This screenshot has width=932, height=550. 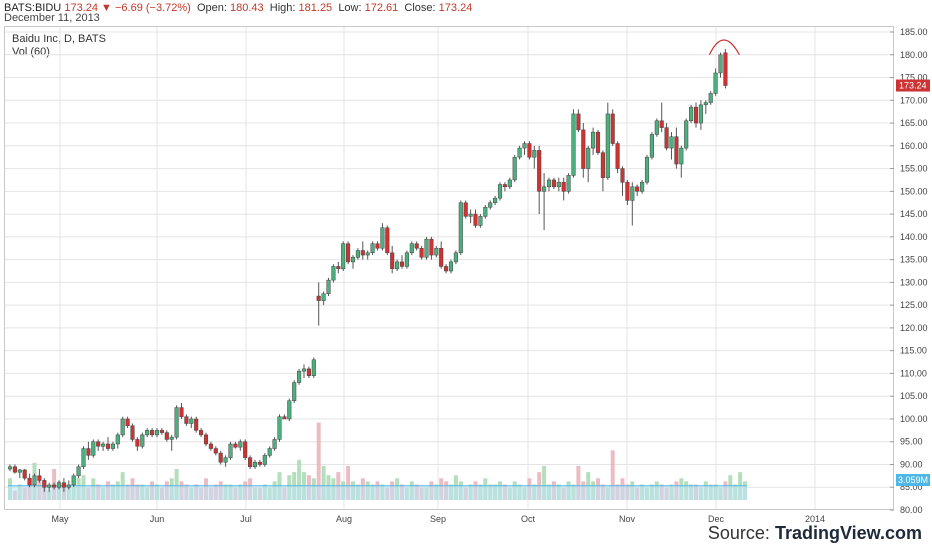 What do you see at coordinates (914, 146) in the screenshot?
I see `price-tick-label: 160.00` at bounding box center [914, 146].